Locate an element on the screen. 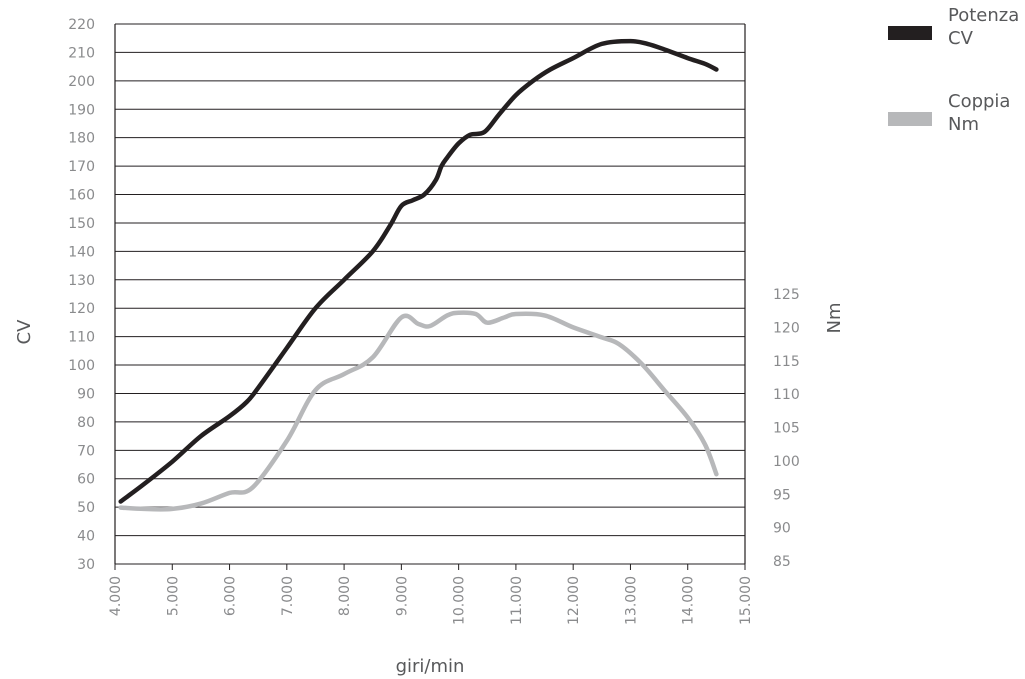 The width and height of the screenshot is (1025, 679). x-tick-11.000: 11.000 is located at coordinates (517, 600).